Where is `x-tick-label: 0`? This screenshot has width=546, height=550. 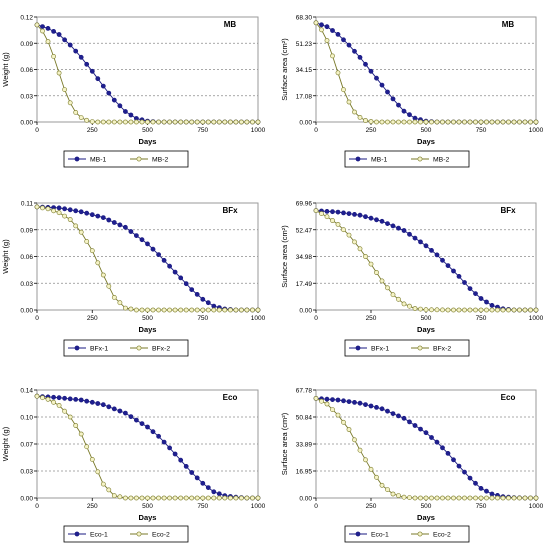 x-tick-label: 0 is located at coordinates (316, 506).